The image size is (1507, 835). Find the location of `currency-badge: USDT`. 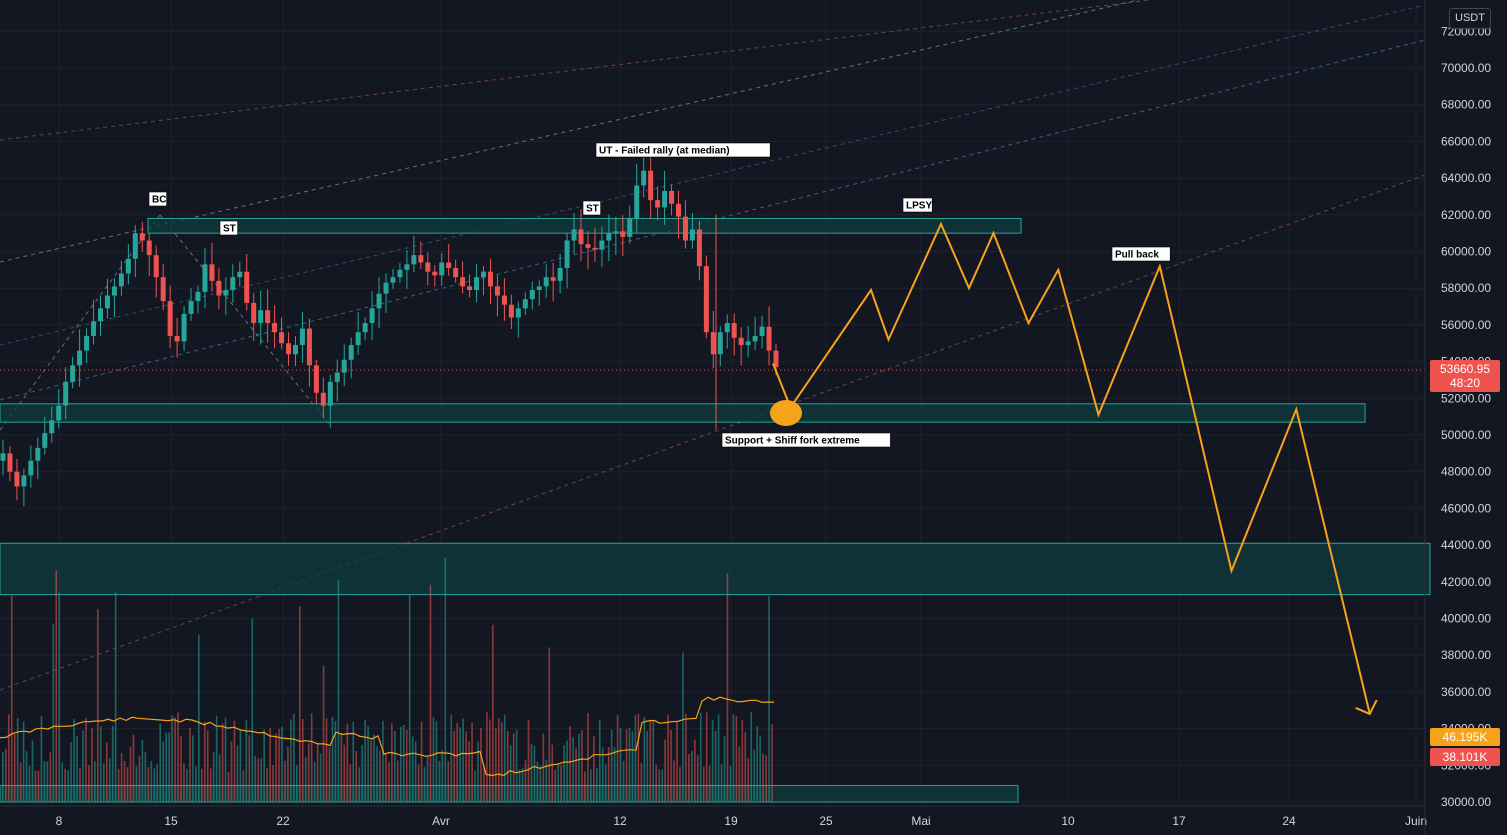

currency-badge: USDT is located at coordinates (1470, 18).